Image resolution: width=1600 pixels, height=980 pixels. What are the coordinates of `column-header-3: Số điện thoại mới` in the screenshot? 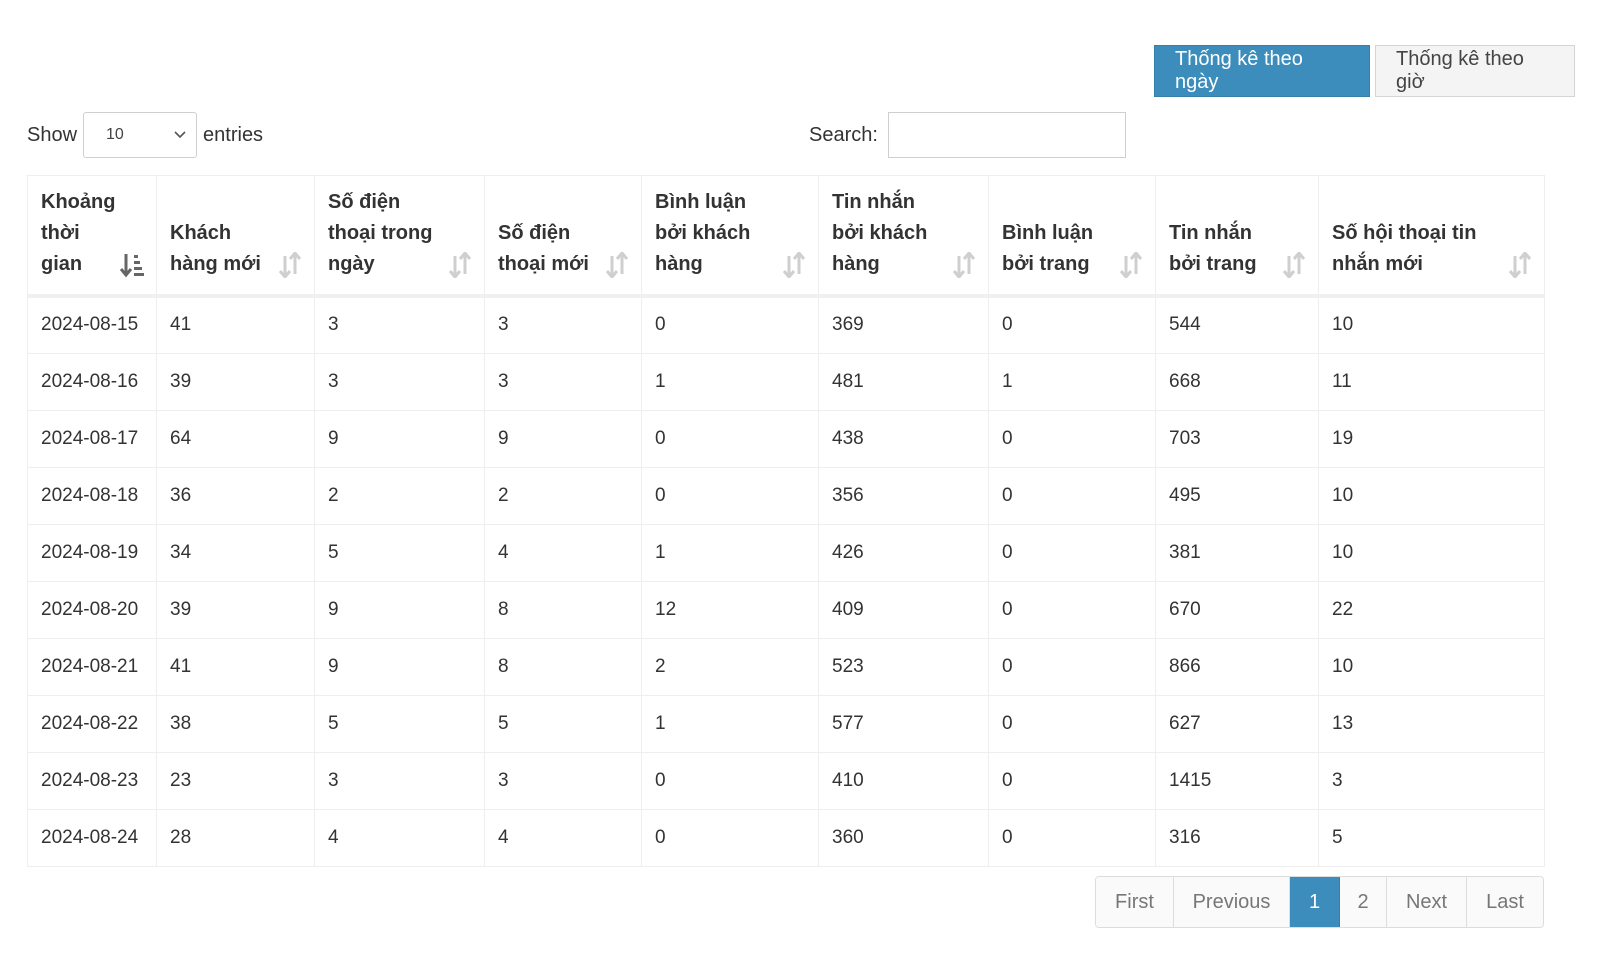 It's located at (563, 236).